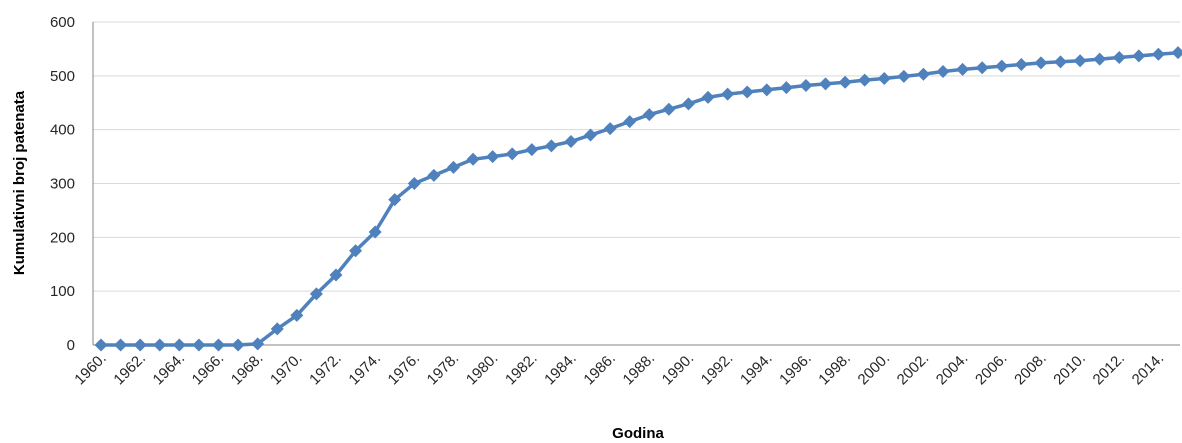 This screenshot has height=443, width=1182. I want to click on y-tick-label: 100, so click(62, 291).